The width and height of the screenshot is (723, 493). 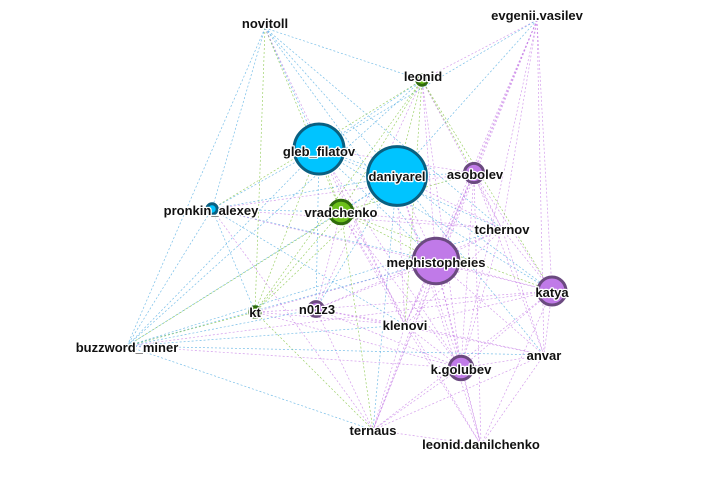 I want to click on edge-evgenii.vasilev-katya, so click(x=544, y=155).